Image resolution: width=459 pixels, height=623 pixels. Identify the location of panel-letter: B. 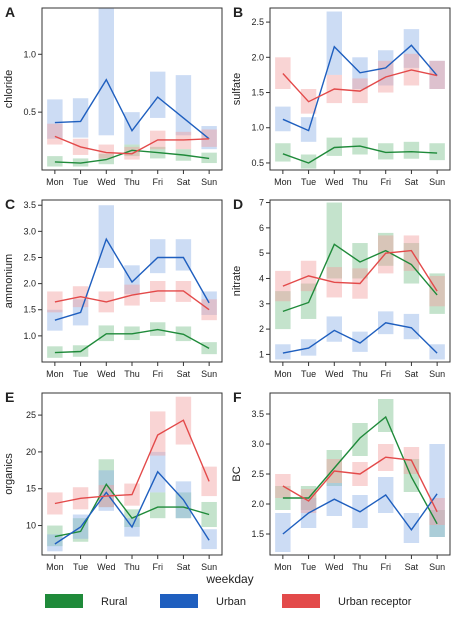
(238, 12).